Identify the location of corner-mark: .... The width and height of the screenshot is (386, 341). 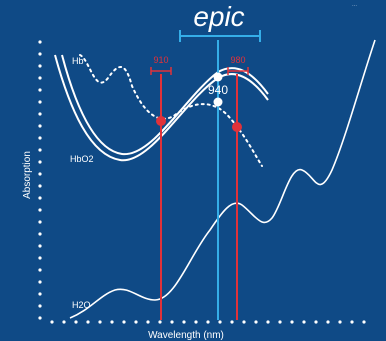
(354, 5).